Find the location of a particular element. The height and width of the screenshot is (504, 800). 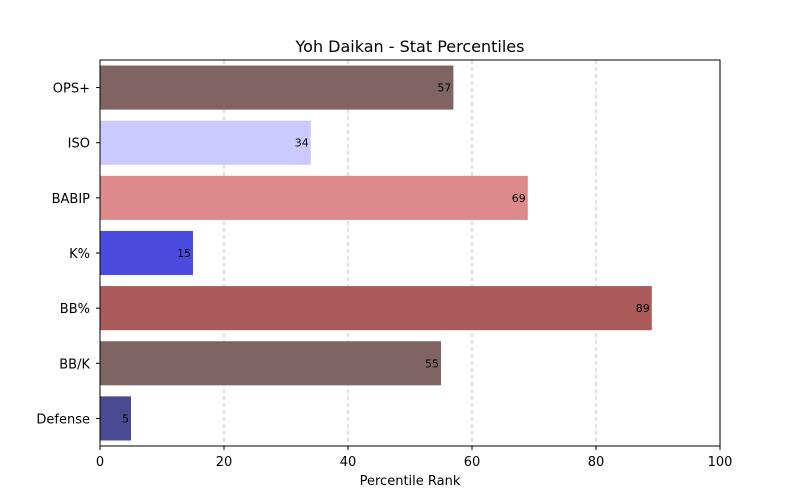

data-label: 15 is located at coordinates (184, 253).